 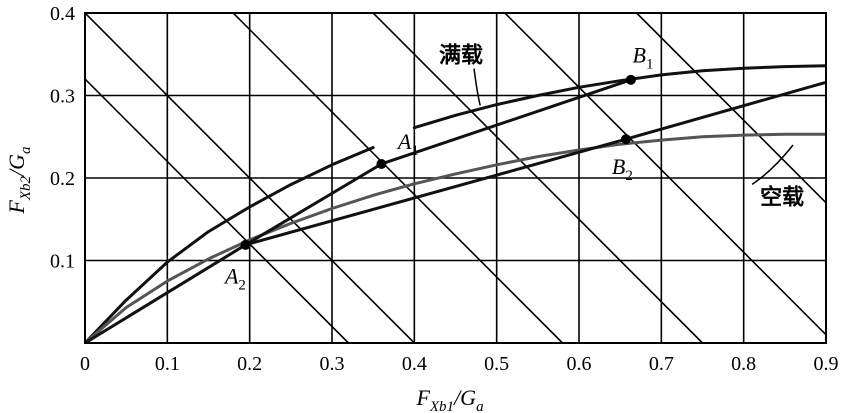 I want to click on point-a1, so click(x=381, y=163).